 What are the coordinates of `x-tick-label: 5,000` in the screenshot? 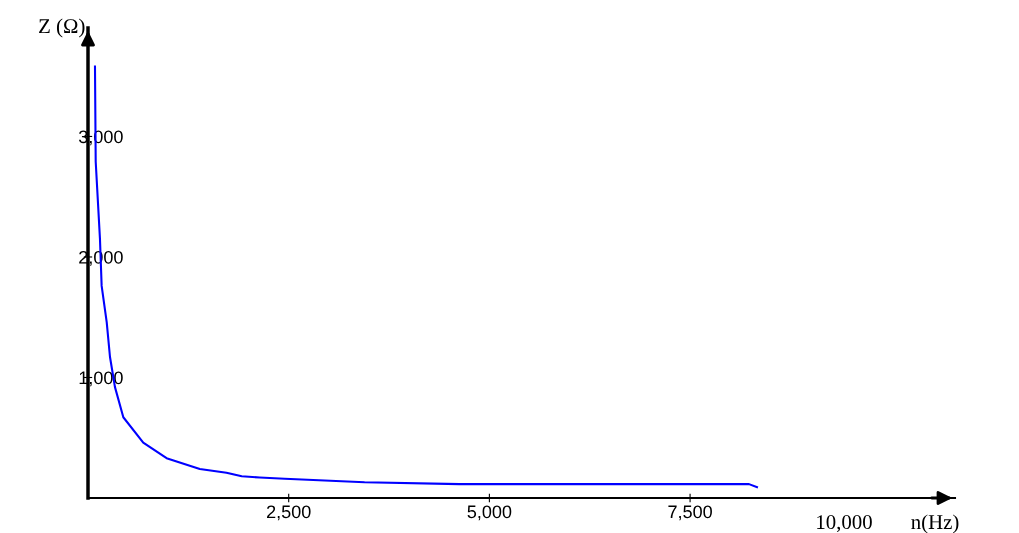 It's located at (489, 513).